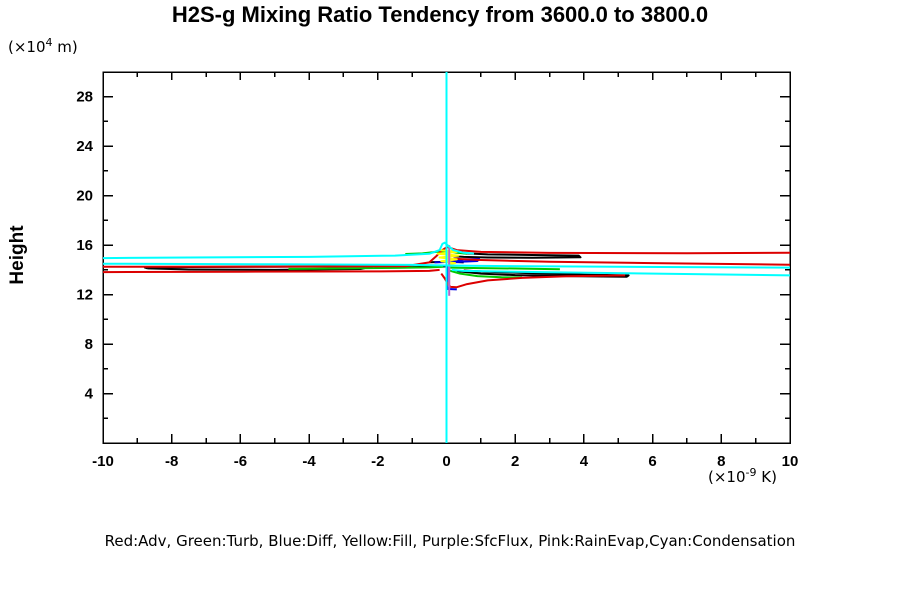 The image size is (900, 600). I want to click on y-tick-label: 24, so click(84, 146).